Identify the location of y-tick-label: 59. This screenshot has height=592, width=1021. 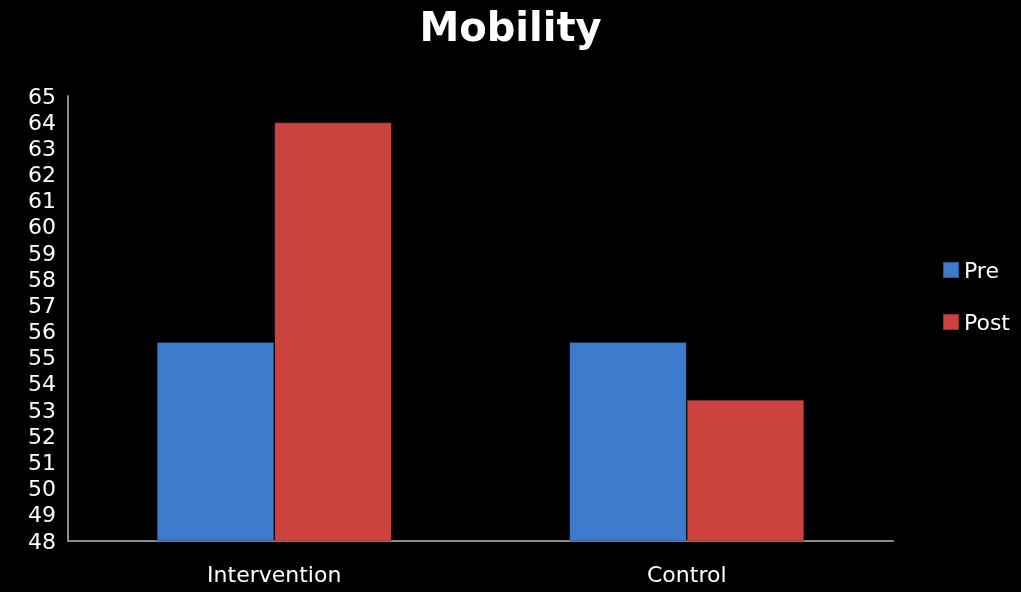
(42, 253).